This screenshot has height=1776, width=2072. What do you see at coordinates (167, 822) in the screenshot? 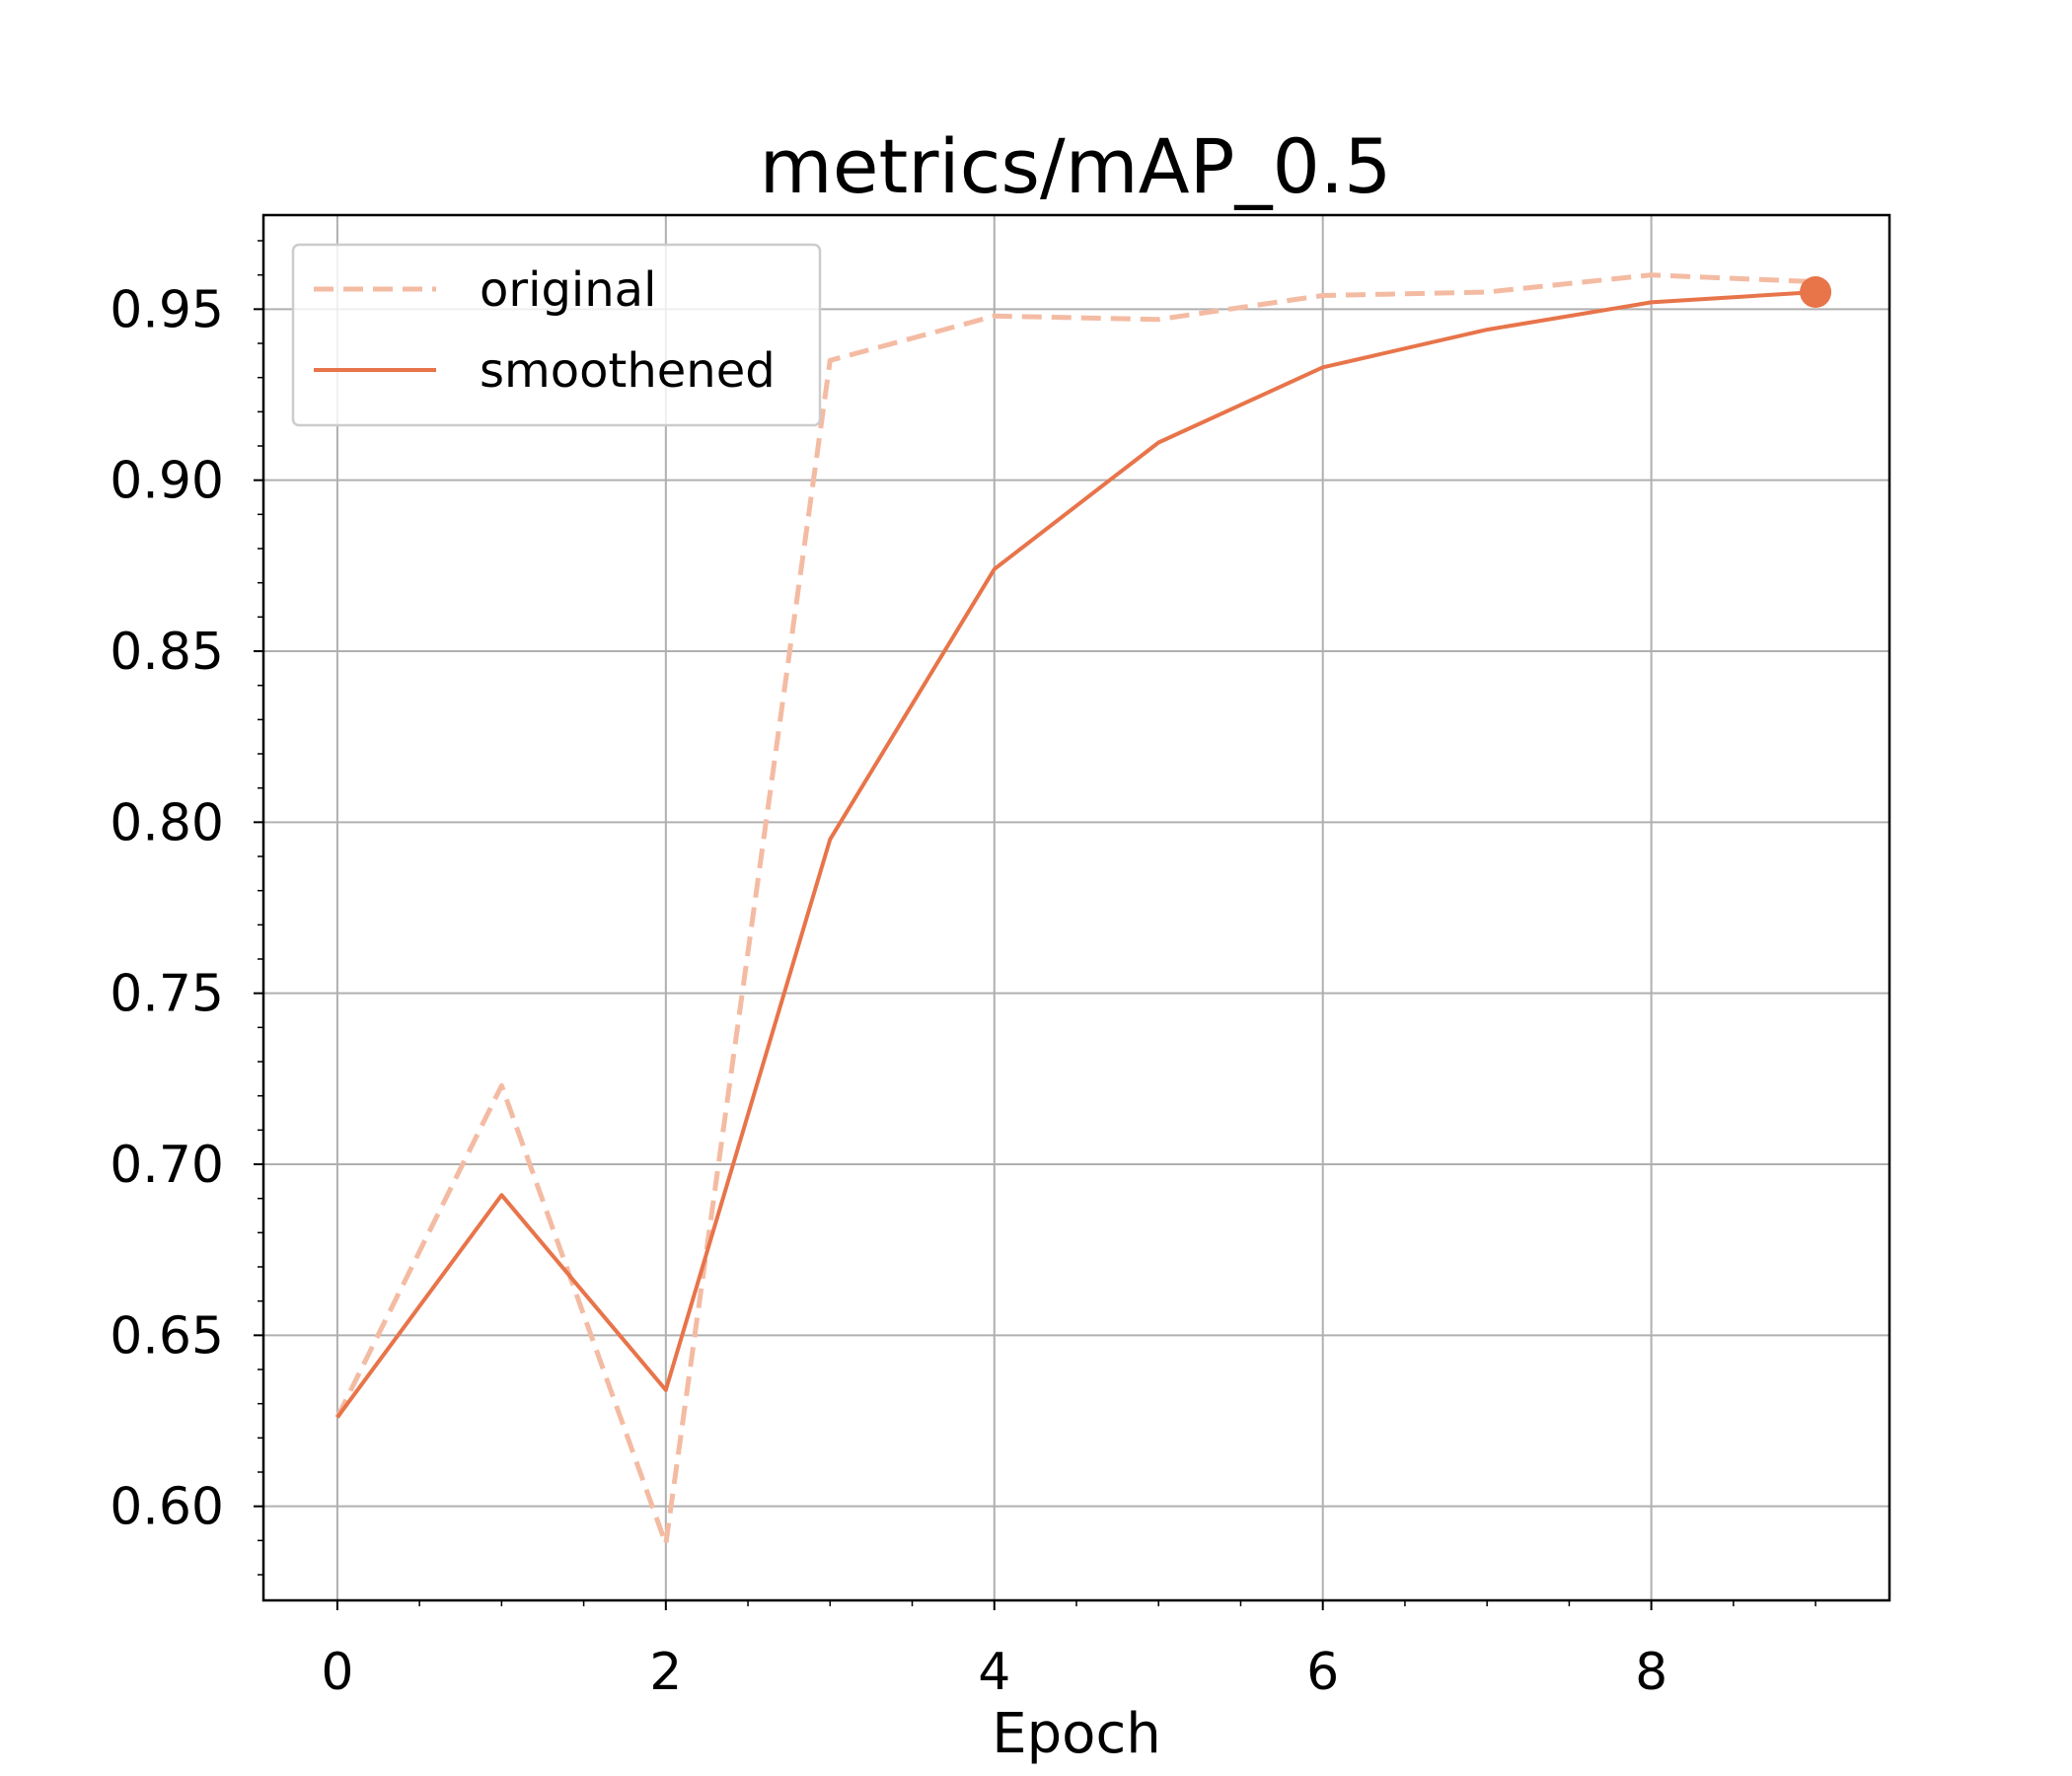
I see `y-tick-label: 0.80` at bounding box center [167, 822].